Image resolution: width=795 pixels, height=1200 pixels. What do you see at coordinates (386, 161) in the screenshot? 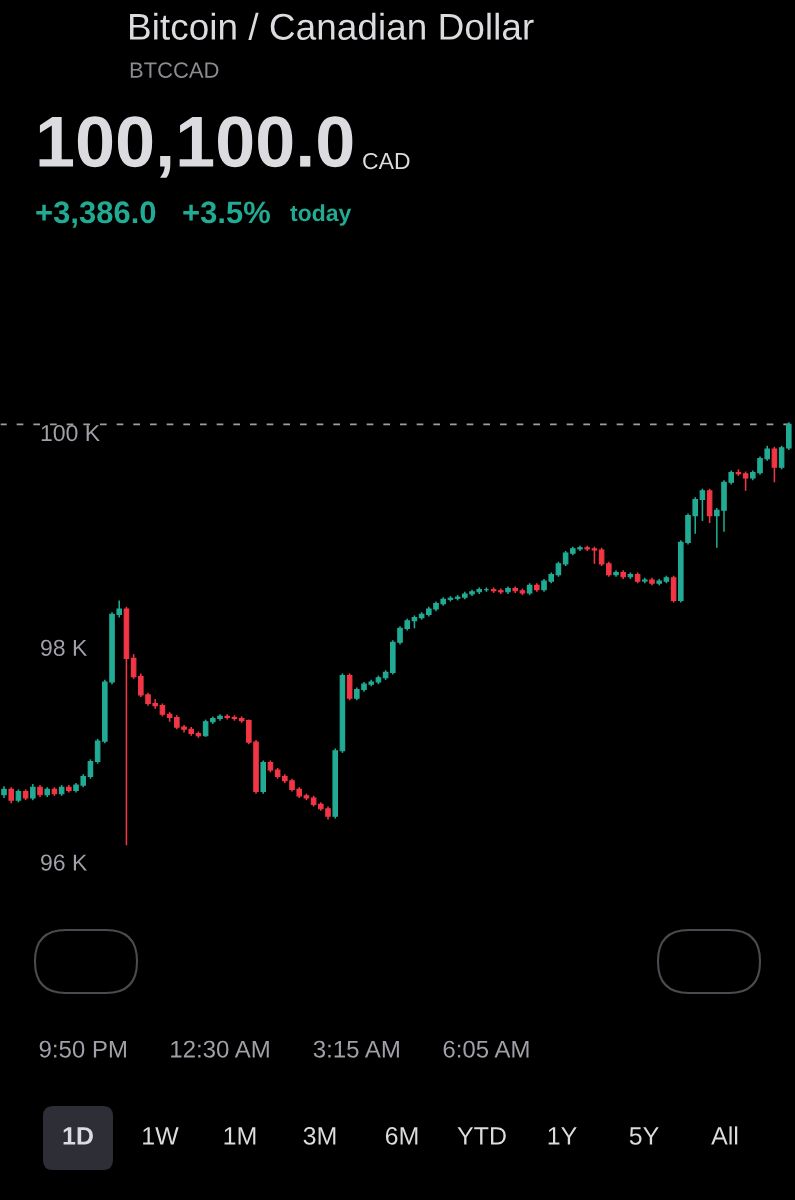
I see `text: CAD` at bounding box center [386, 161].